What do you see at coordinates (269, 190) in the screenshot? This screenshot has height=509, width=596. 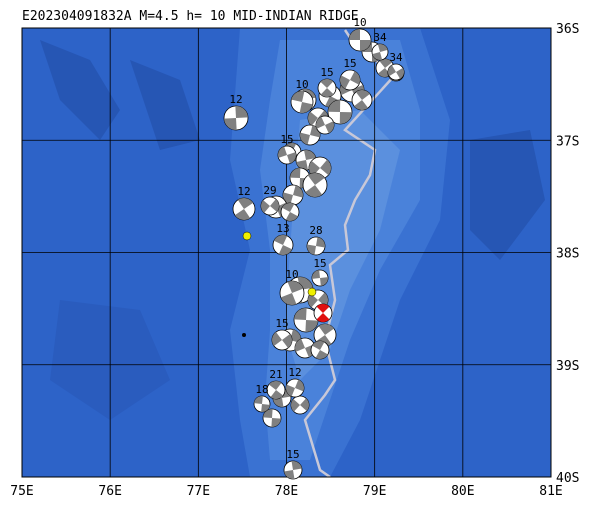 I see `event-depth-label: 29` at bounding box center [269, 190].